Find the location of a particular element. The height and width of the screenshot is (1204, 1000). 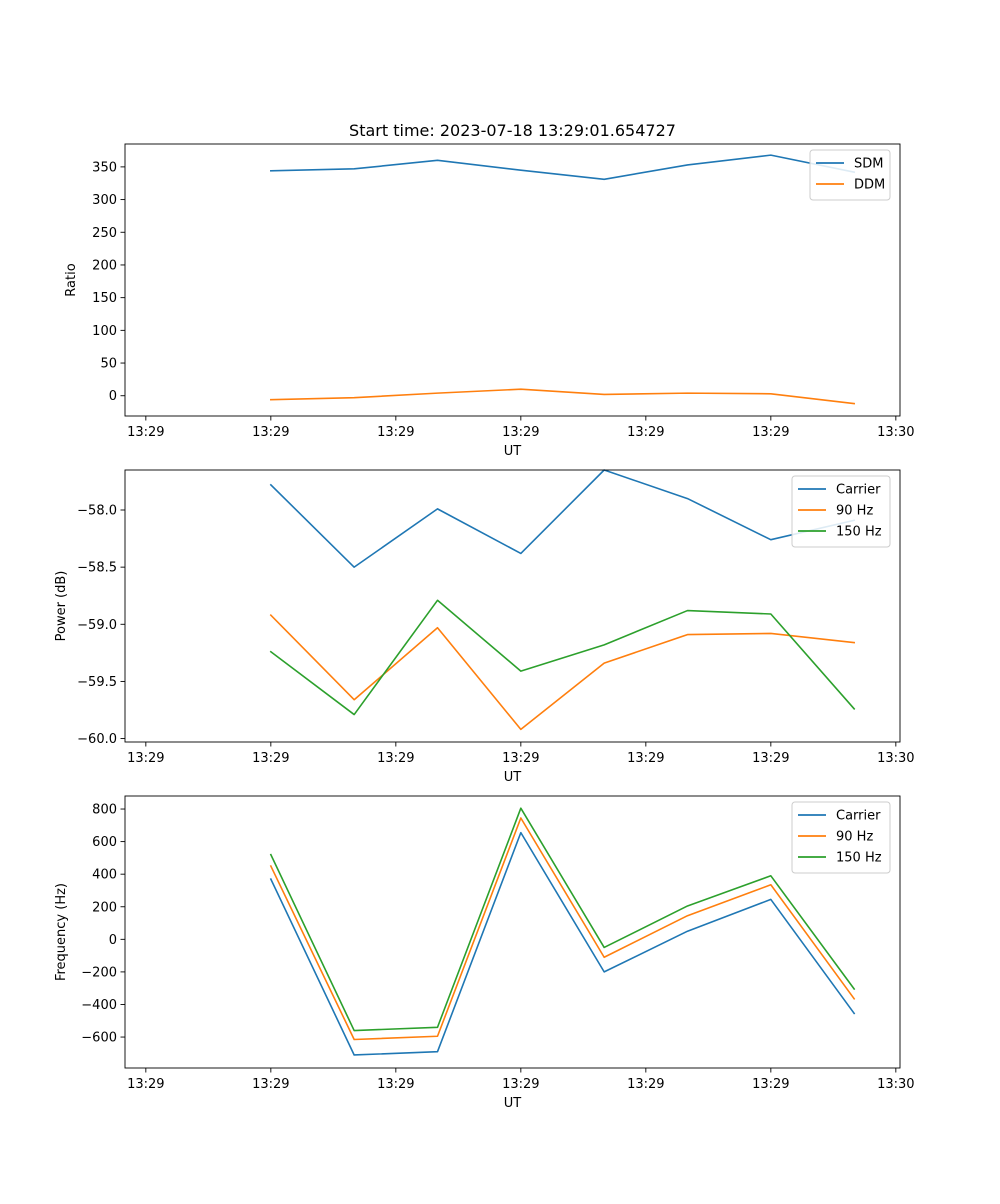

y-tick-label: −59.5 is located at coordinates (97, 682).